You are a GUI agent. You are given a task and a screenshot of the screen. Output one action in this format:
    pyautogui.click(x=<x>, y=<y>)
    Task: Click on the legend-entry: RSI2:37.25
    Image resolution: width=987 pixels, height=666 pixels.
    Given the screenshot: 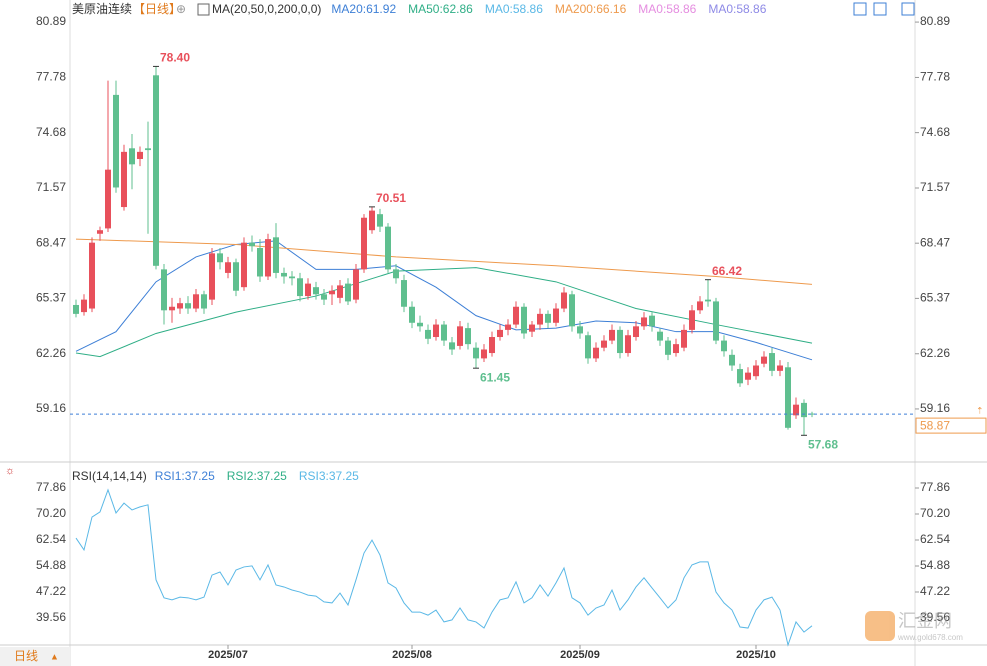 What is the action you would take?
    pyautogui.click(x=257, y=476)
    